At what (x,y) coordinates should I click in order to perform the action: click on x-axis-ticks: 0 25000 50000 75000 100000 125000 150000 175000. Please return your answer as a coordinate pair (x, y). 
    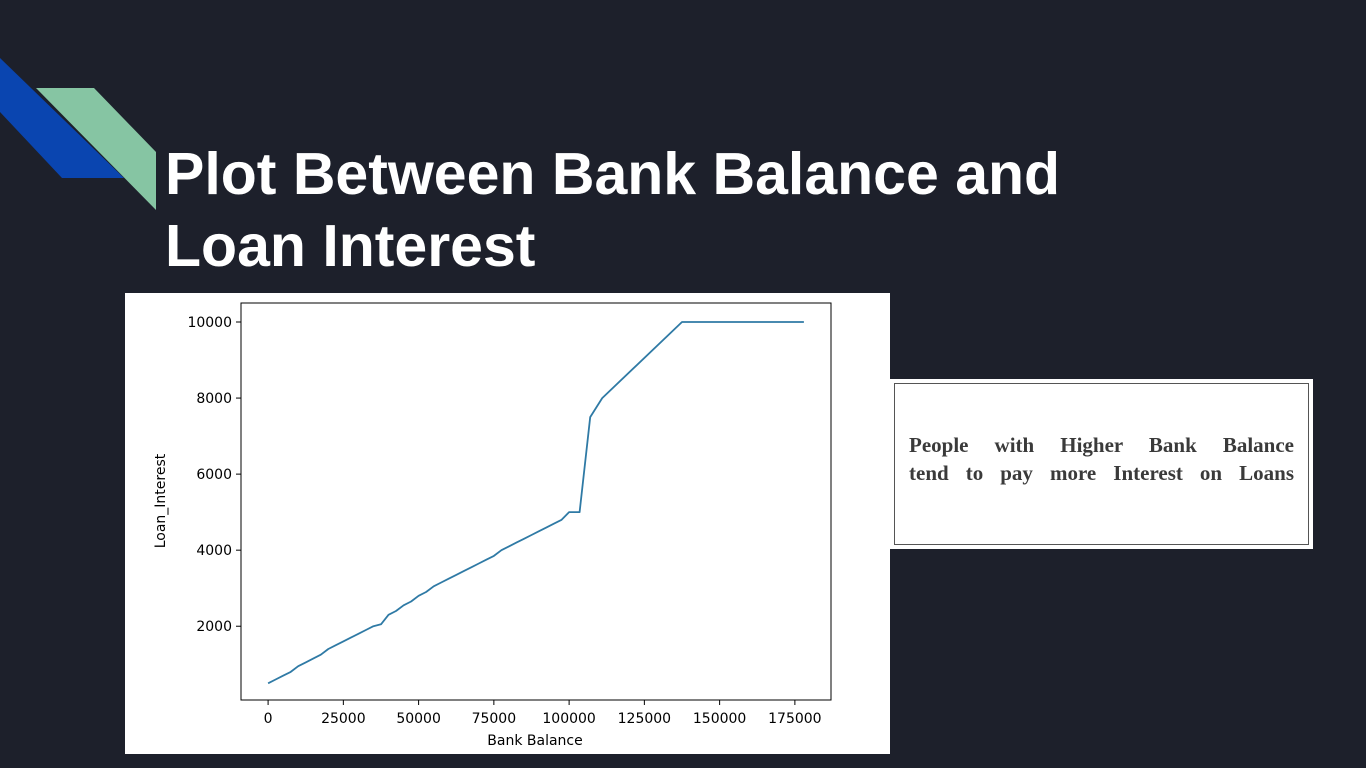
    Looking at the image, I should click on (543, 713).